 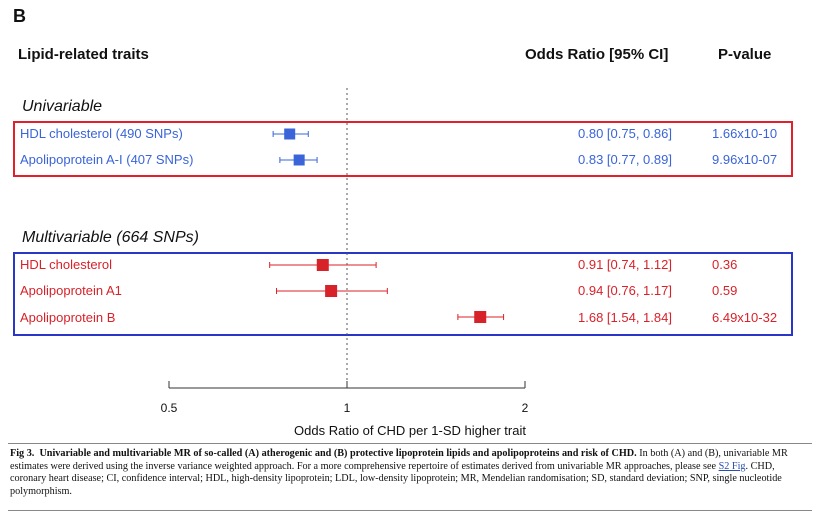 What do you see at coordinates (347, 408) in the screenshot?
I see `tick-label: 1` at bounding box center [347, 408].